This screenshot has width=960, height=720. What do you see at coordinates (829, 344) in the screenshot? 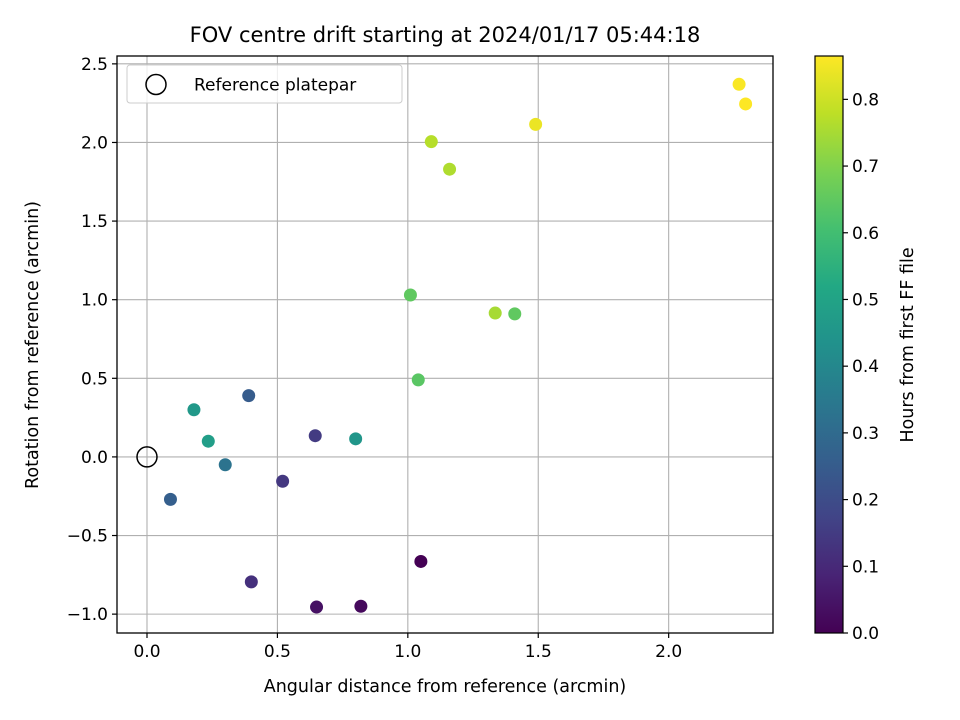
I see `colorbar-gradient` at bounding box center [829, 344].